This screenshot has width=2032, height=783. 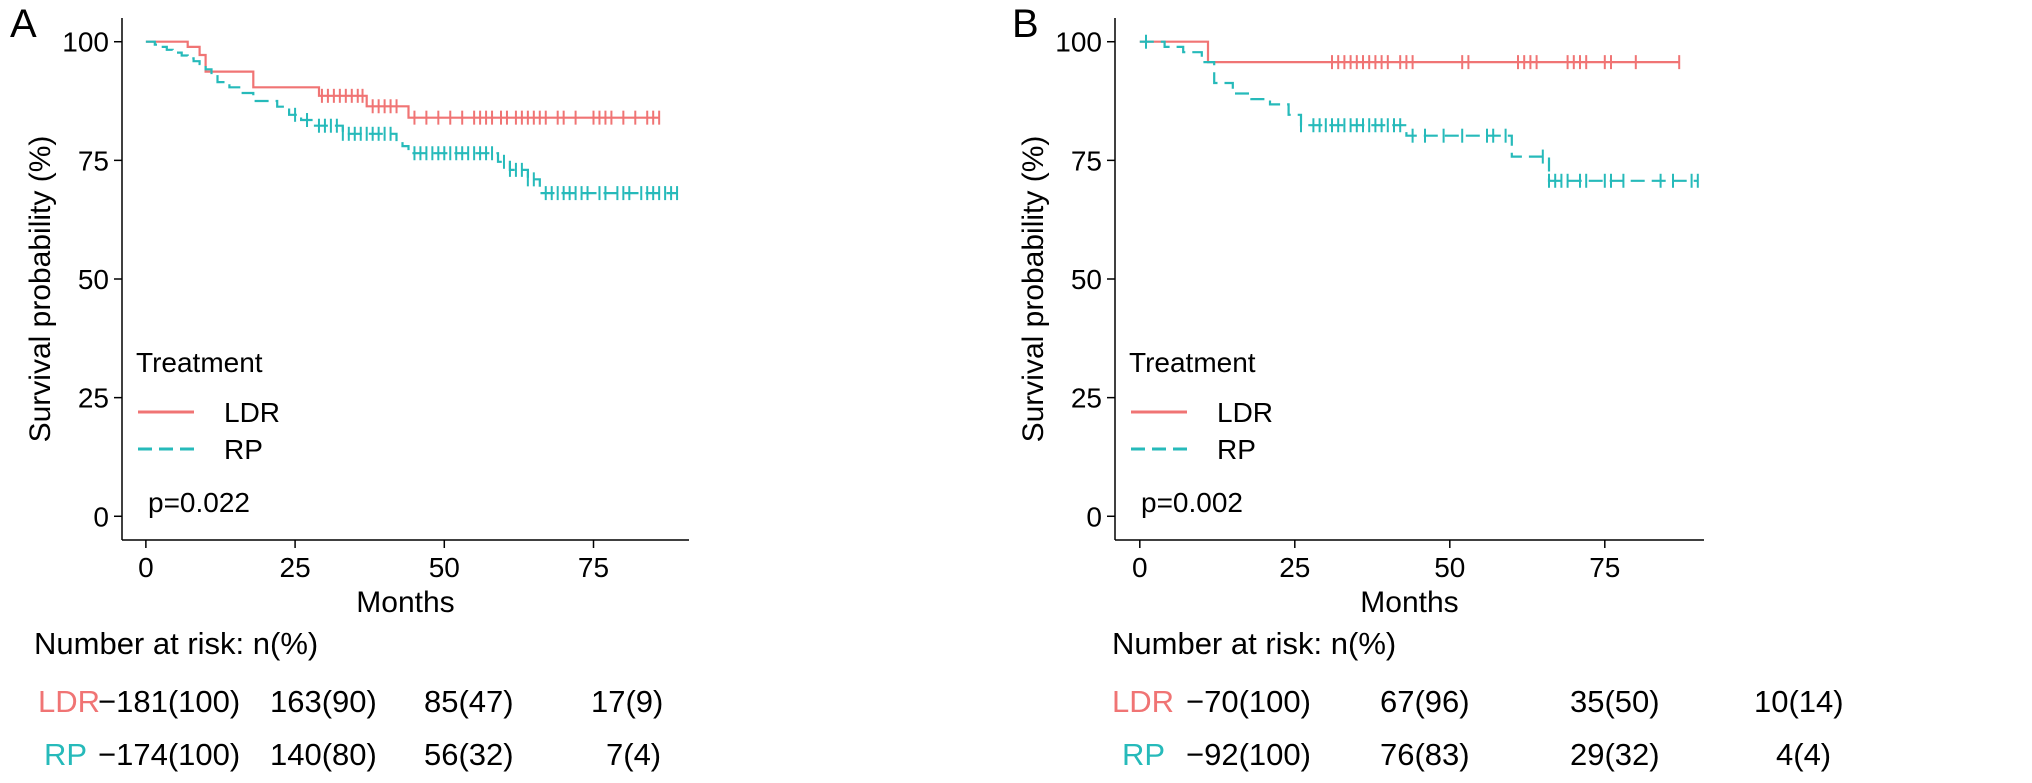 I want to click on risk-row-rp: RP −92(100) 76(83) 29(32) 4(4), so click(x=1577, y=757).